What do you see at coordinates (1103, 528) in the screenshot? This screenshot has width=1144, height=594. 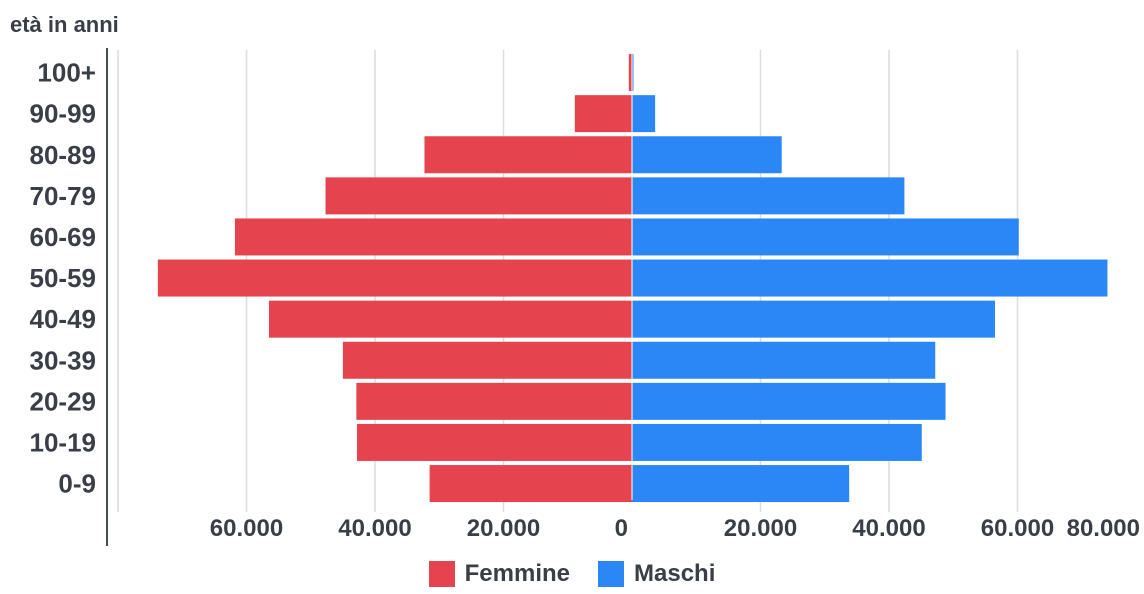 I see `x-tick-label: 80.000` at bounding box center [1103, 528].